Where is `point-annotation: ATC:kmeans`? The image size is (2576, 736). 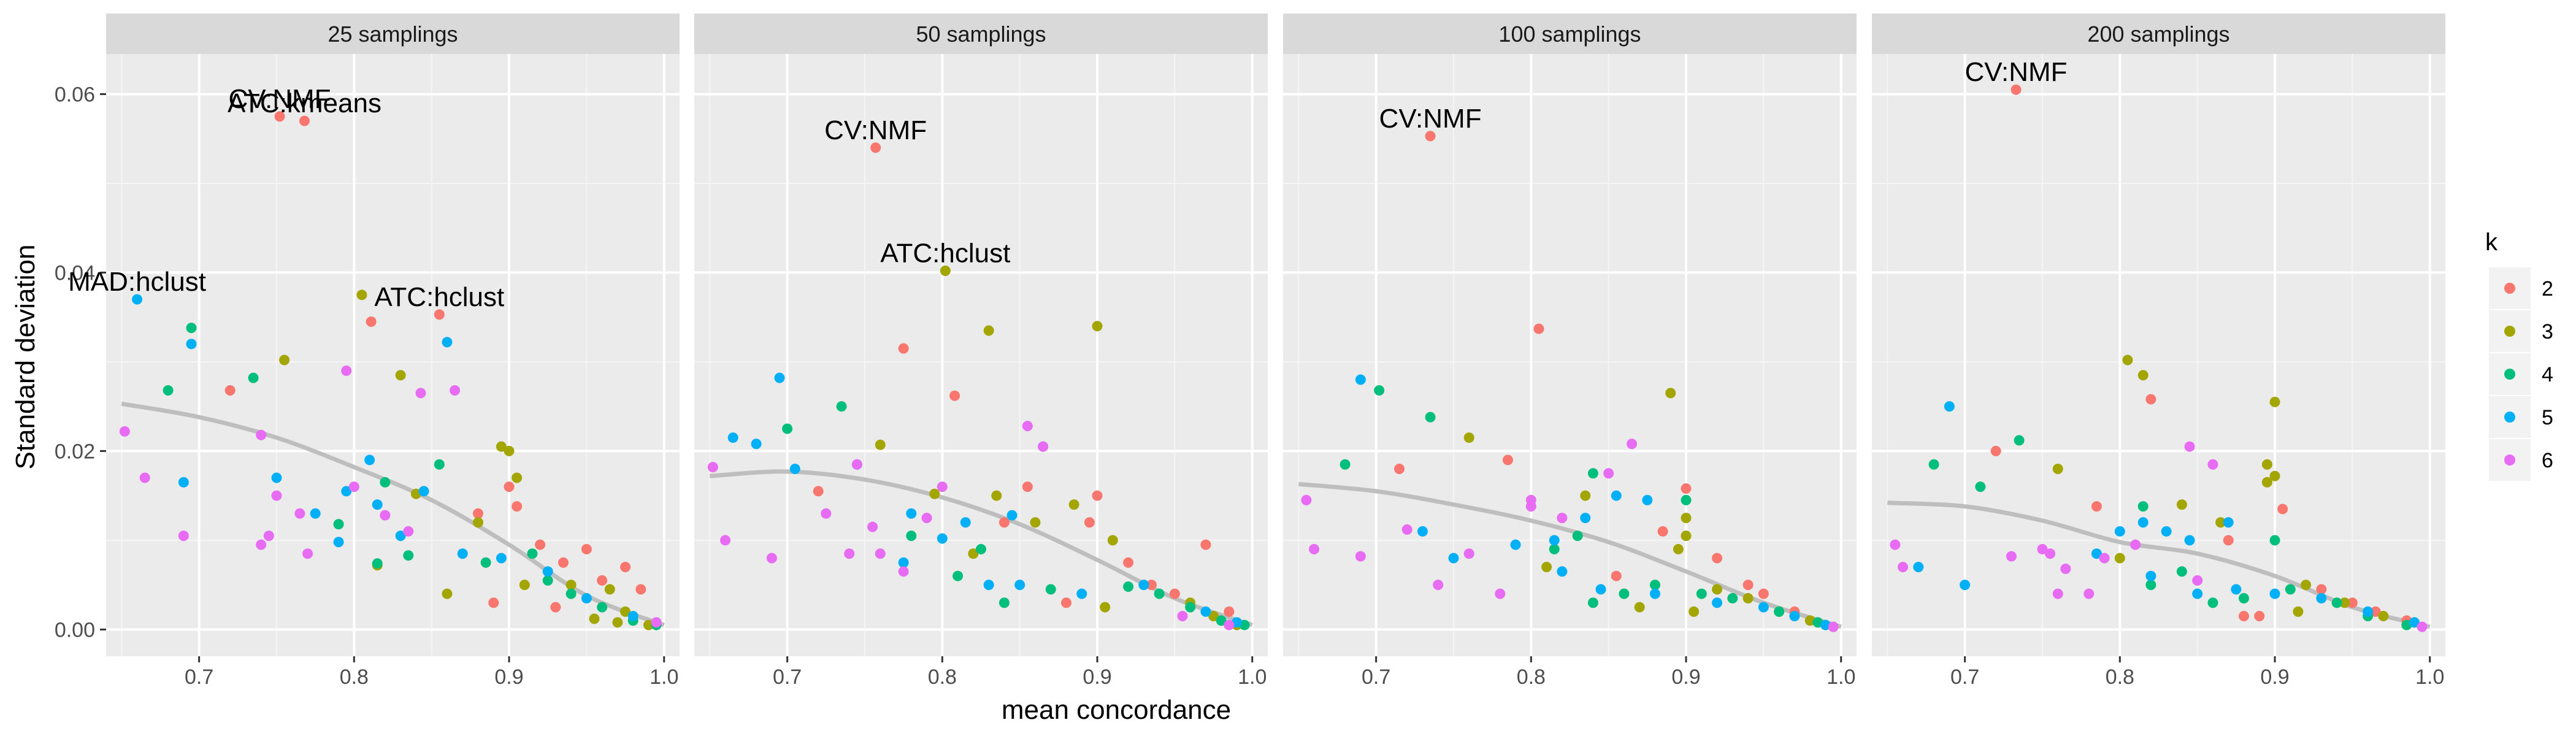
point-annotation: ATC:kmeans is located at coordinates (304, 103).